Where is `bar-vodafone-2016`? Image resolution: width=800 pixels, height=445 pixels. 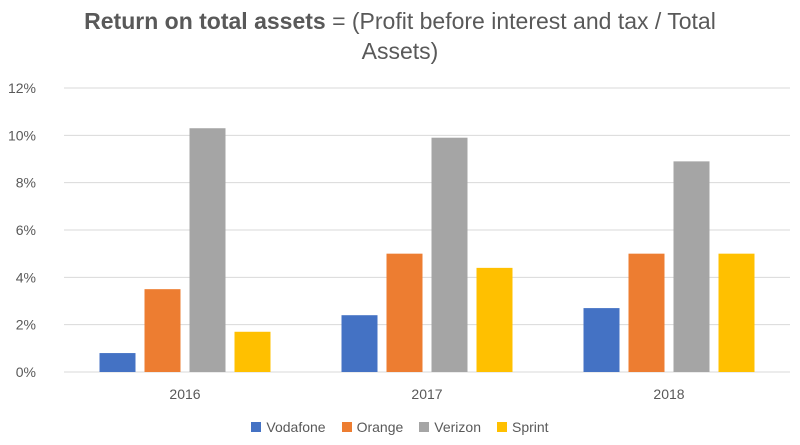 bar-vodafone-2016 is located at coordinates (117, 362).